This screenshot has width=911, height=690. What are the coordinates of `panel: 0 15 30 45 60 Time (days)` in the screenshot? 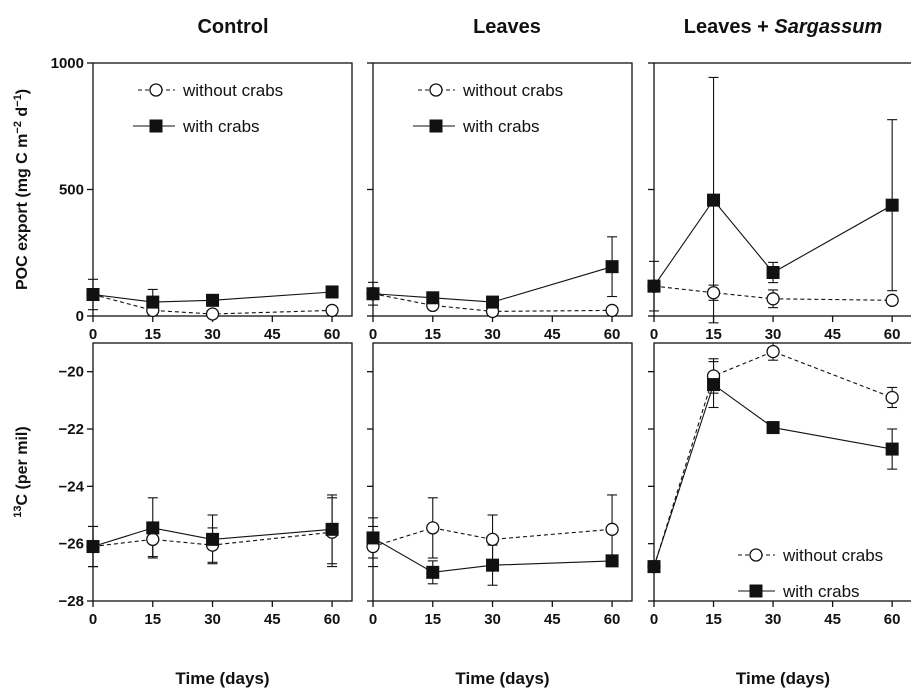 It's located at (499, 515).